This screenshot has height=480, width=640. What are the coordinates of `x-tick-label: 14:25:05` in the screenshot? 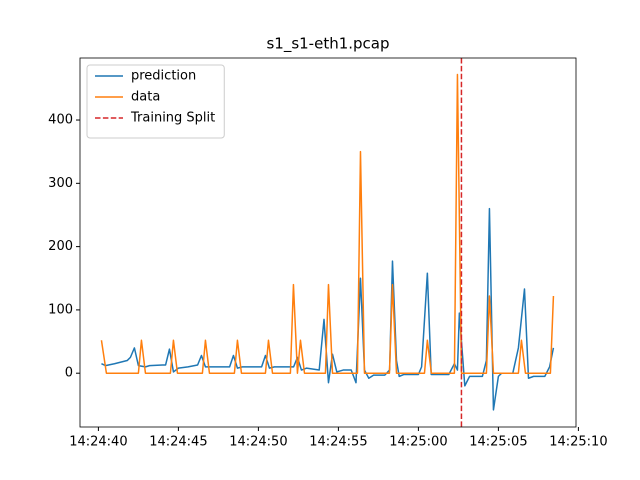 It's located at (498, 442).